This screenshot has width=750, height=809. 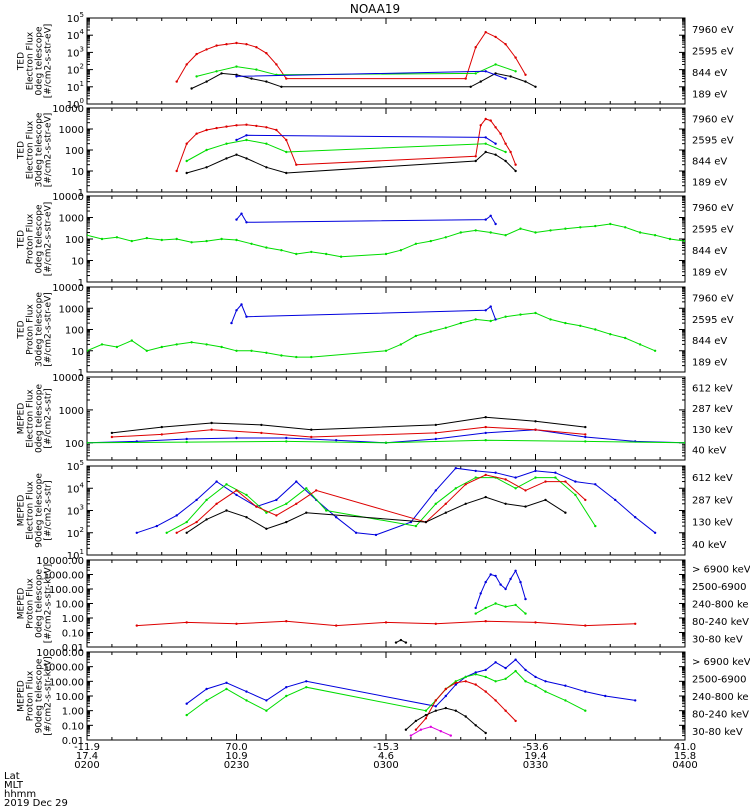 What do you see at coordinates (717, 639) in the screenshot?
I see `legend-entry: 30-80 keV` at bounding box center [717, 639].